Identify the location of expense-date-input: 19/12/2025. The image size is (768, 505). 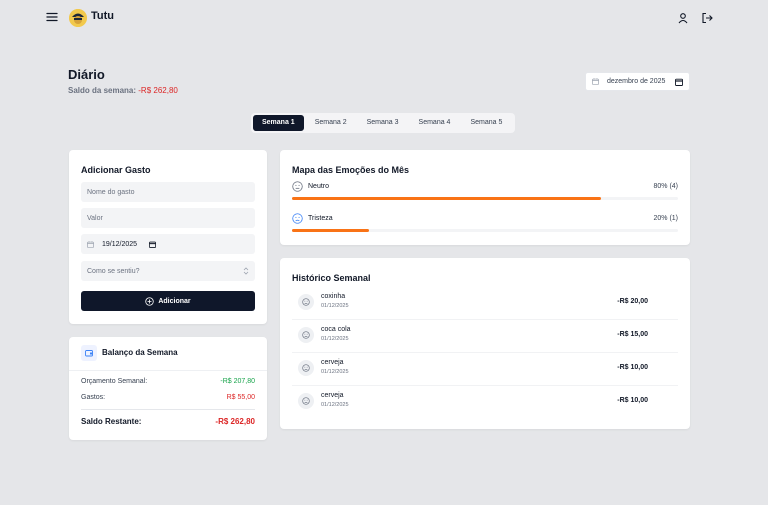
(168, 244).